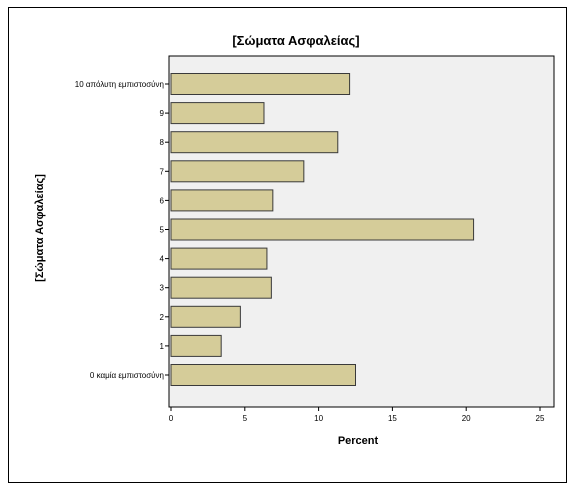  Describe the element at coordinates (162, 113) in the screenshot. I see `y-tick-label-9: 9` at that location.